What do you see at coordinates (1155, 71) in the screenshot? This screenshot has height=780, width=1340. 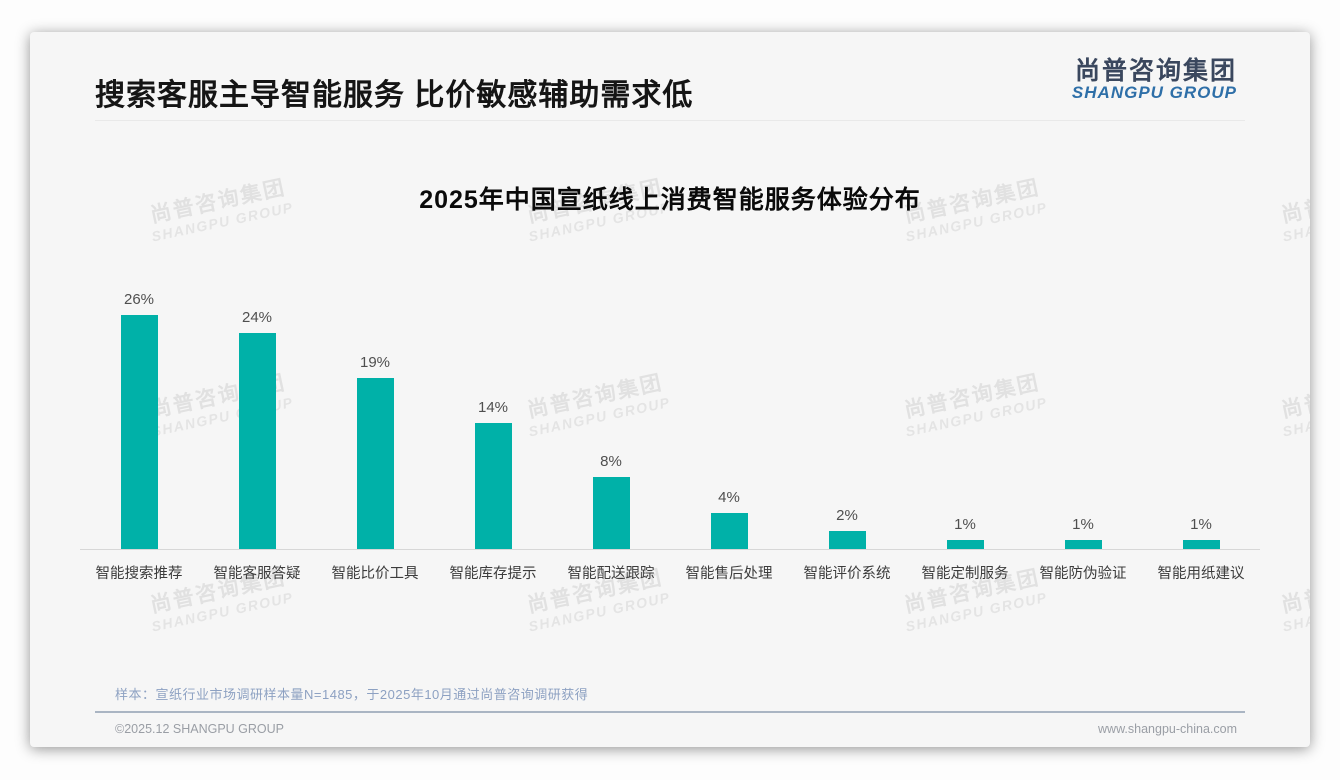 I see `company-logo-cn: 尚普咨询集团` at bounding box center [1155, 71].